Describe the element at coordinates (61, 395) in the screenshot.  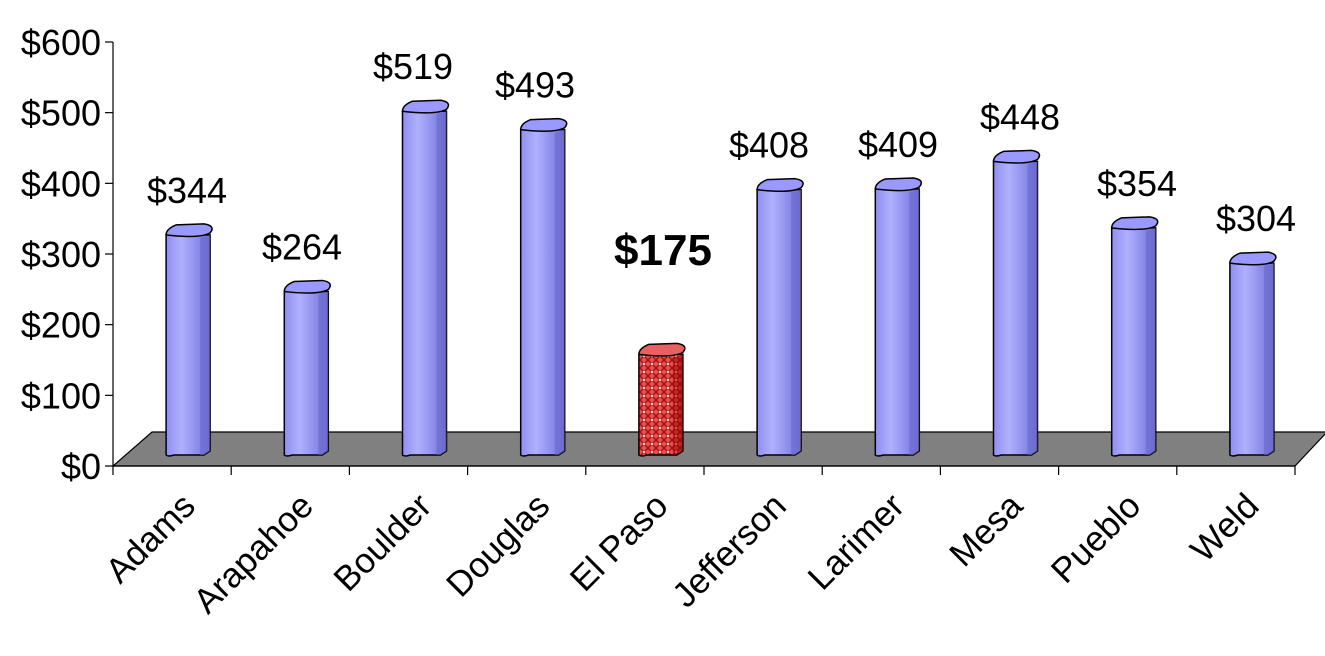
I see `y-tick-label: $100` at that location.